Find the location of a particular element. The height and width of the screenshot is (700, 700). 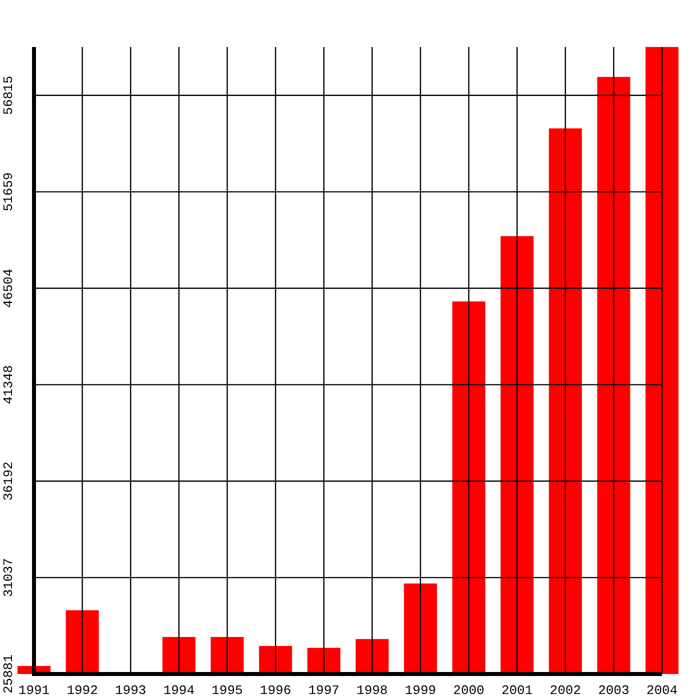

x-tick-label: 1995 is located at coordinates (227, 690).